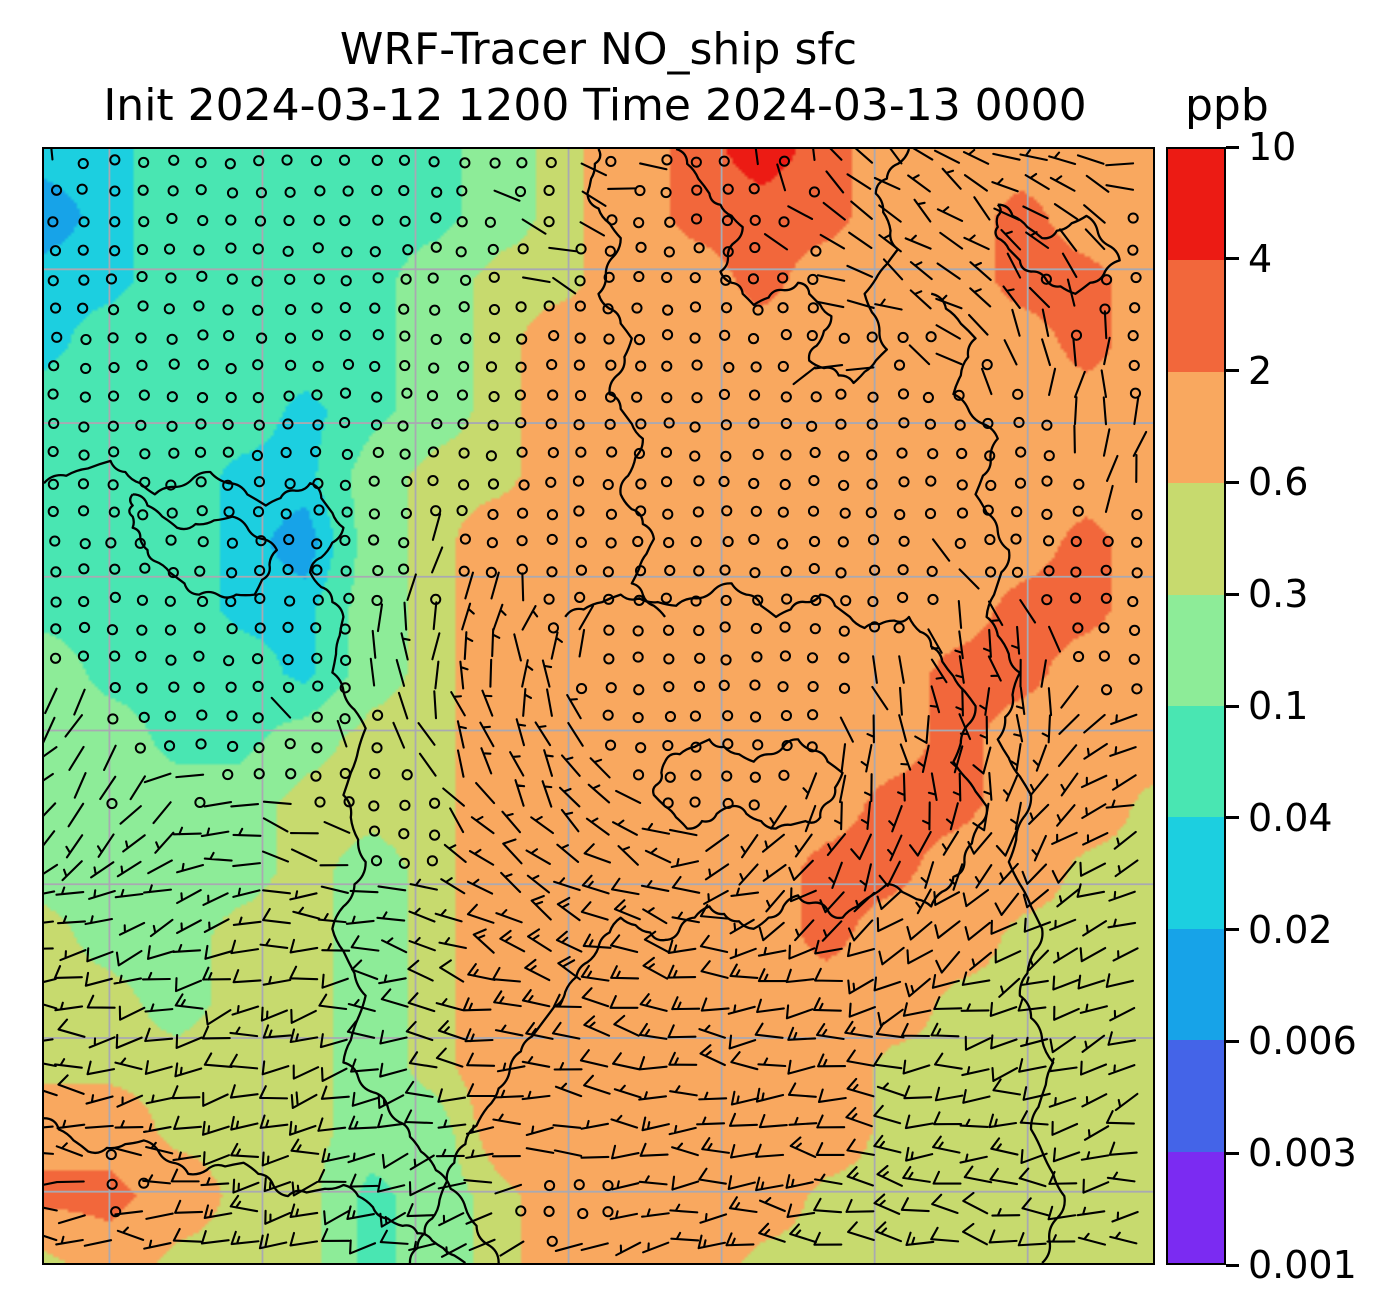  I want to click on colorbar-ticks: 10 4 2 0.6 0.3 0.1 0.04 0.02 0.006 0.003 0.001, so click(1313, 706).